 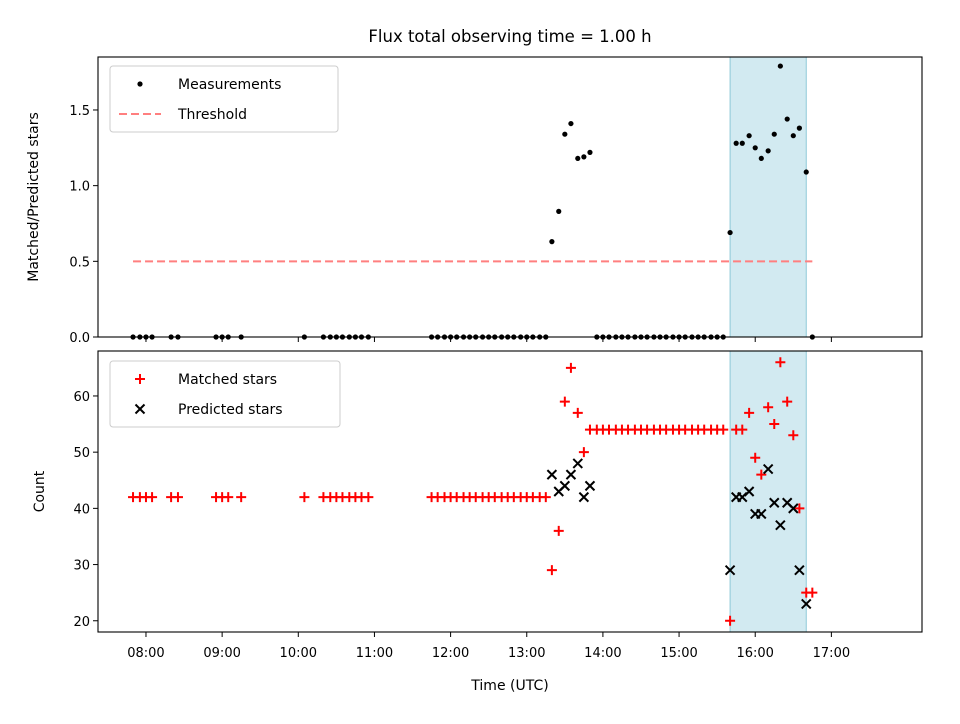 What do you see at coordinates (230, 410) in the screenshot?
I see `legend-label: Predicted stars` at bounding box center [230, 410].